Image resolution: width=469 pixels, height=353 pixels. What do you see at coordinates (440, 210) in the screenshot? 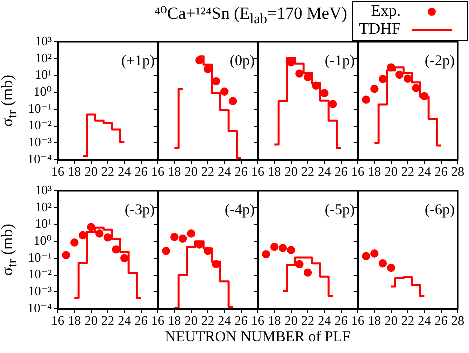
I see `annotation: (-6p)` at bounding box center [440, 210].